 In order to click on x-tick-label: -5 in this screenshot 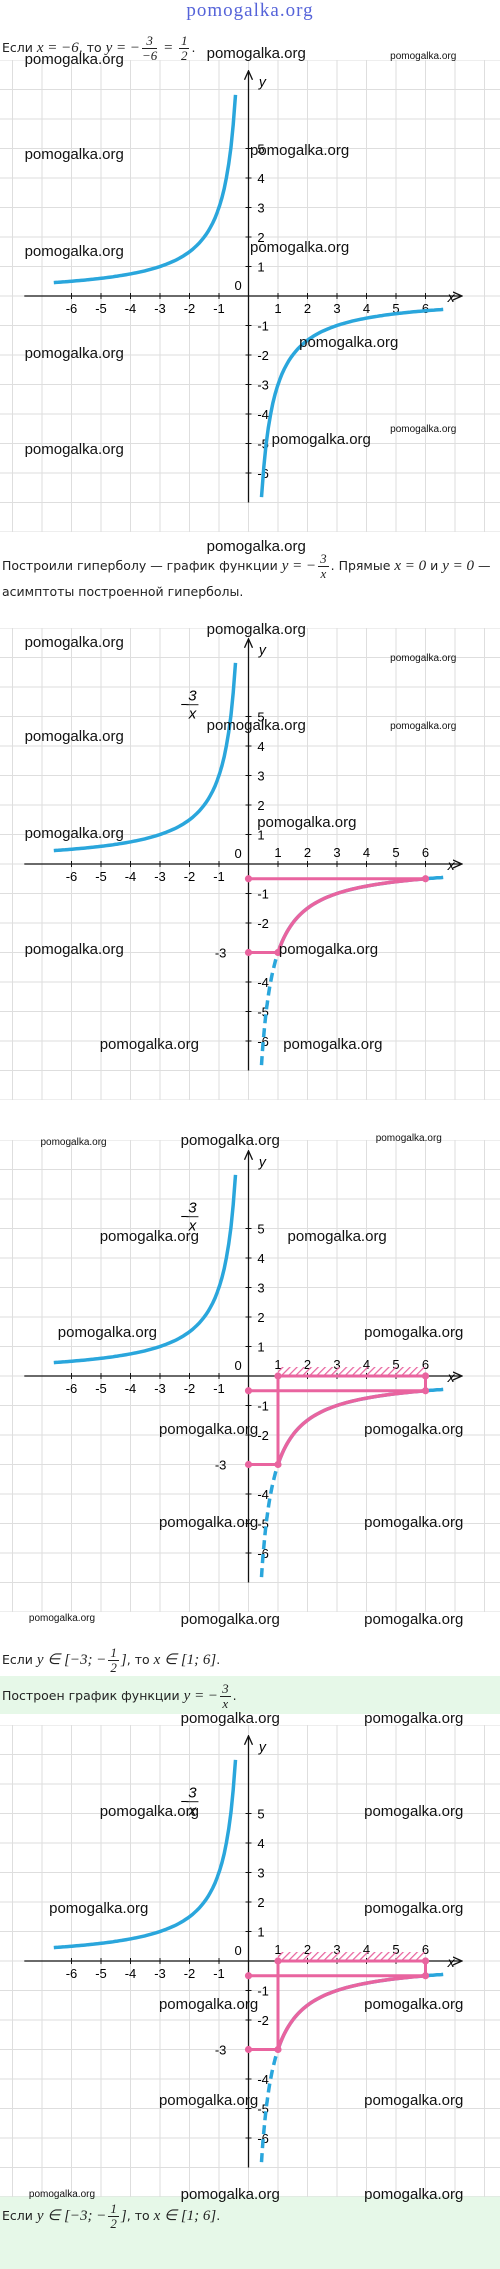, I will do `click(101, 1388)`.